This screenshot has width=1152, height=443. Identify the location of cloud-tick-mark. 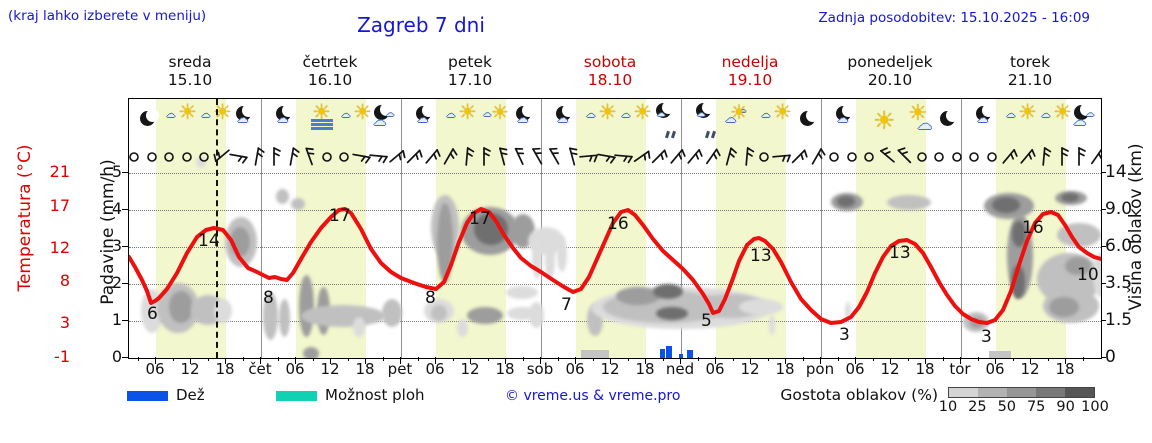
(1103, 283).